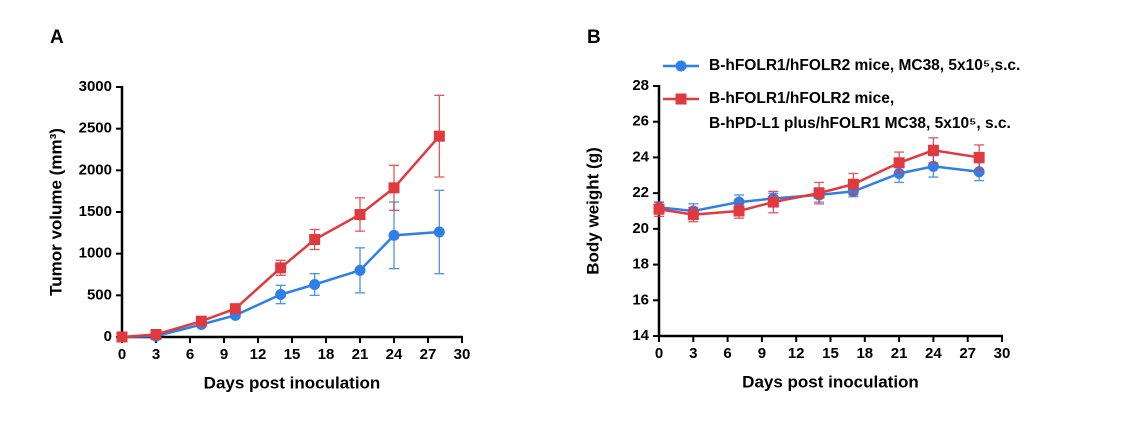  What do you see at coordinates (95, 211) in the screenshot?
I see `y-tick-label: 1500` at bounding box center [95, 211].